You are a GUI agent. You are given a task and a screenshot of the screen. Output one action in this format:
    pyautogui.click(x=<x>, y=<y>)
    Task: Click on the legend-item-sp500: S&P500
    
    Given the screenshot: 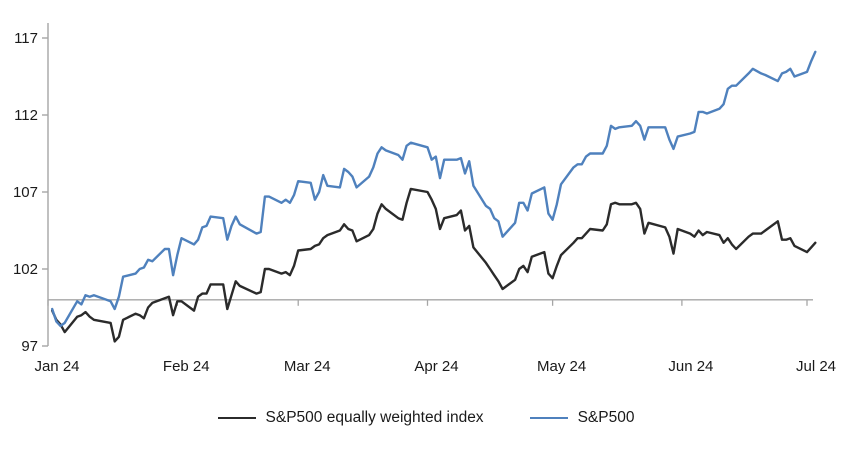 What is the action you would take?
    pyautogui.click(x=582, y=418)
    